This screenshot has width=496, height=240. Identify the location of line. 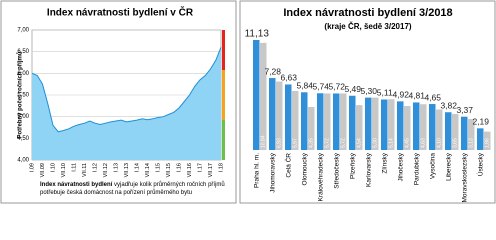
(126, 90).